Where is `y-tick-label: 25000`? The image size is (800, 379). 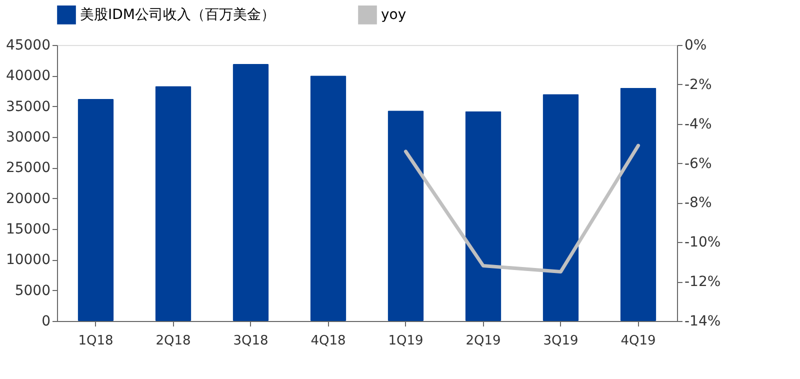 y-tick-label: 25000 is located at coordinates (28, 168).